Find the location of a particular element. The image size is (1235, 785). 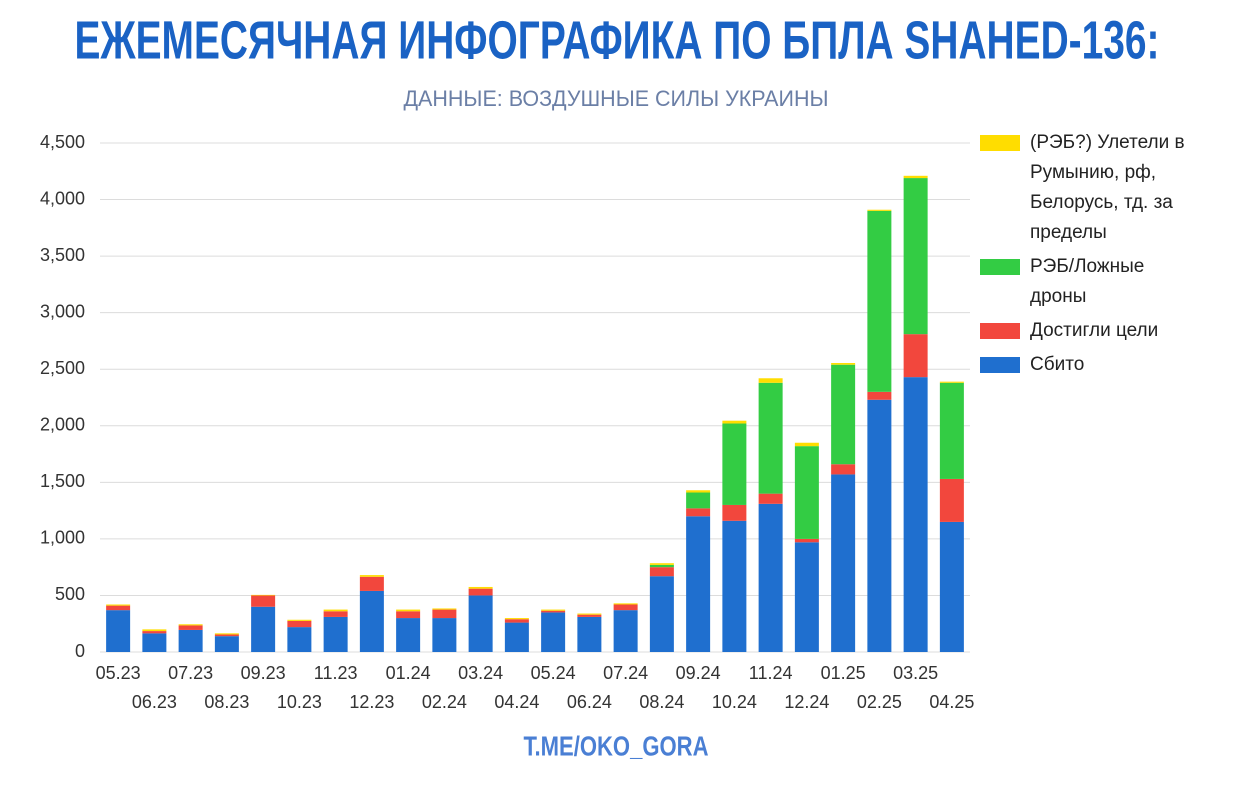

y-tick-label: 2,000 is located at coordinates (62, 425).